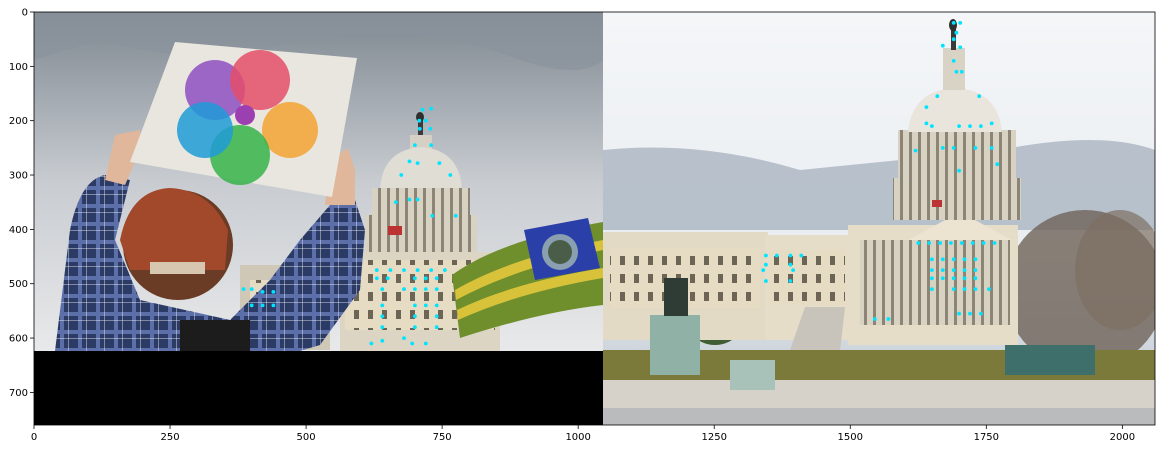 The width and height of the screenshot is (1162, 449). Describe the element at coordinates (306, 437) in the screenshot. I see `x-tick-label-2: 500` at that location.